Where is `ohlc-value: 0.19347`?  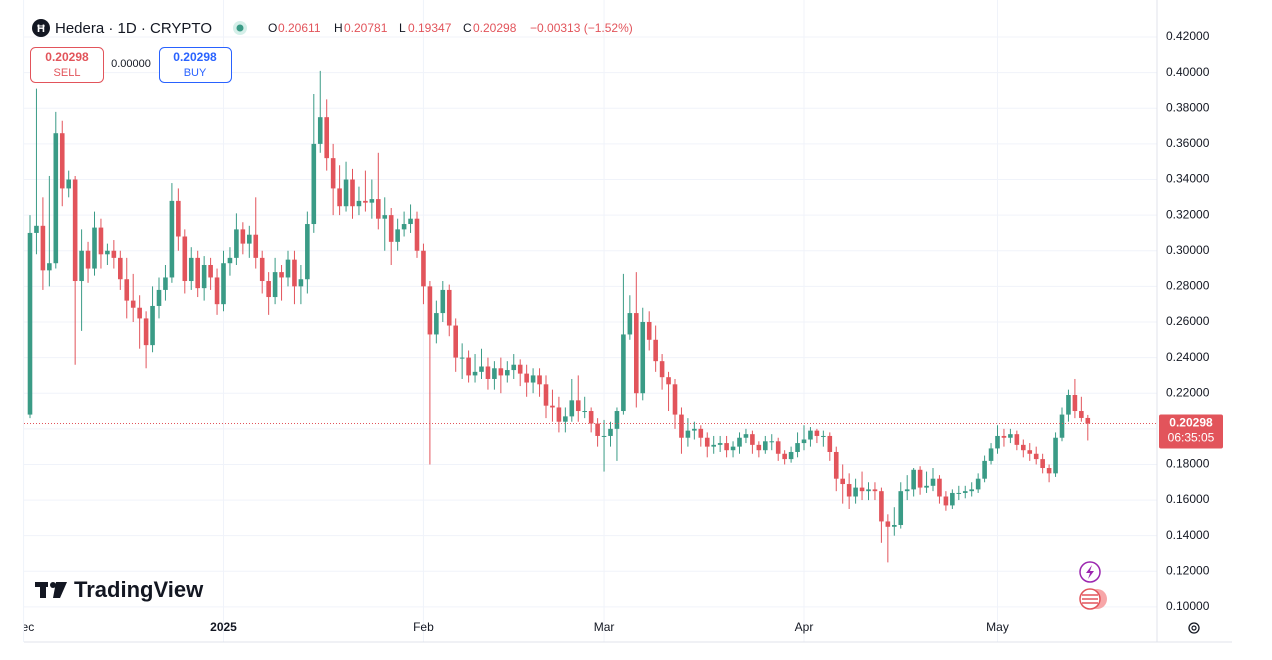
ohlc-value: 0.19347 is located at coordinates (430, 28).